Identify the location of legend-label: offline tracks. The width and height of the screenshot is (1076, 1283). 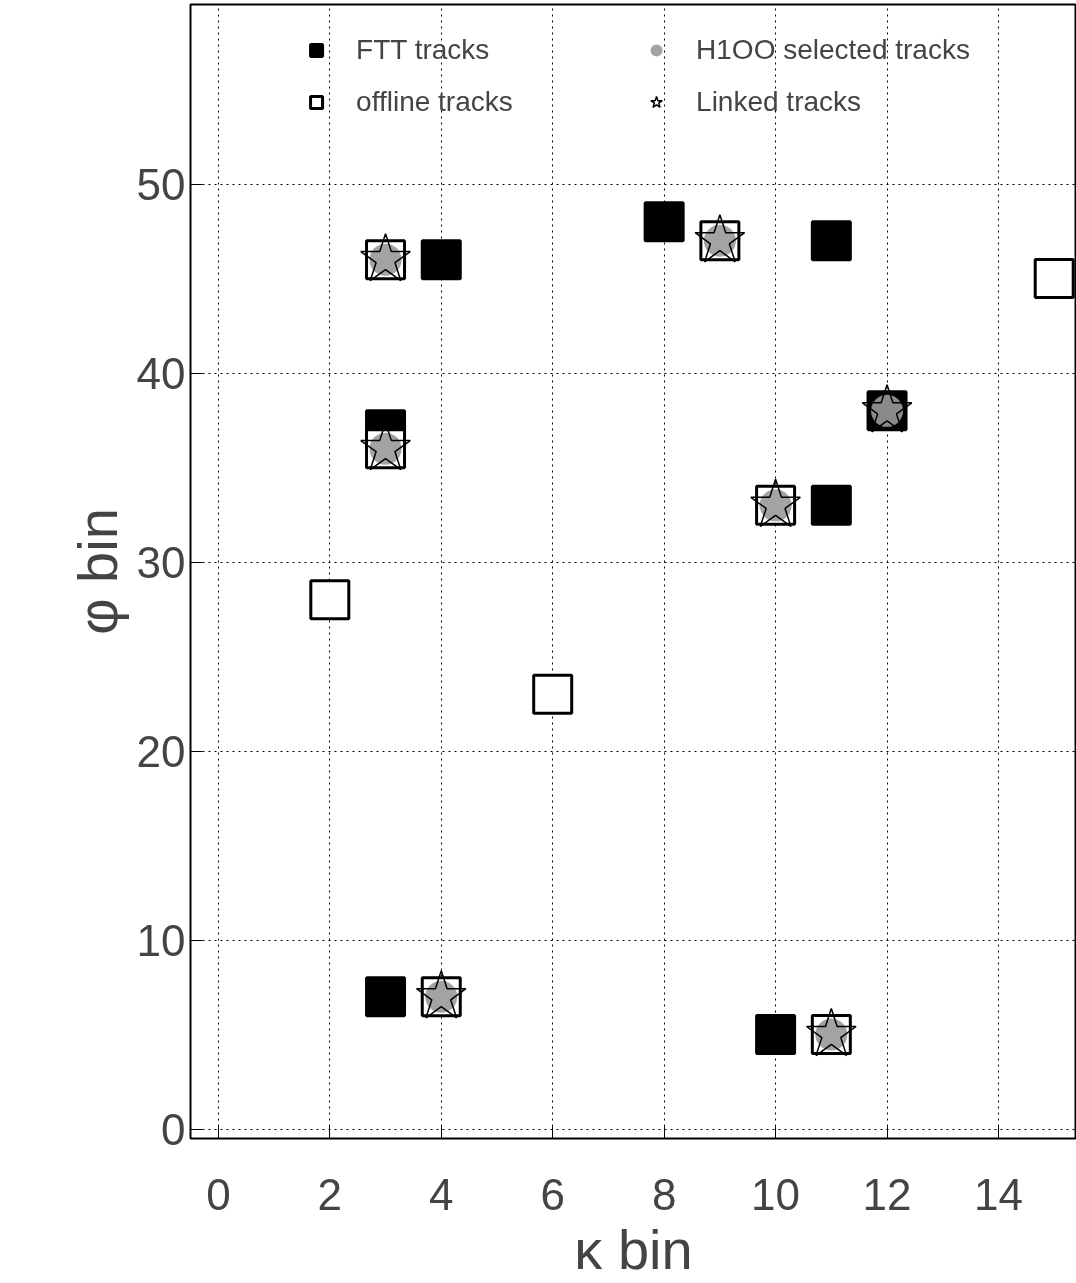
(435, 102).